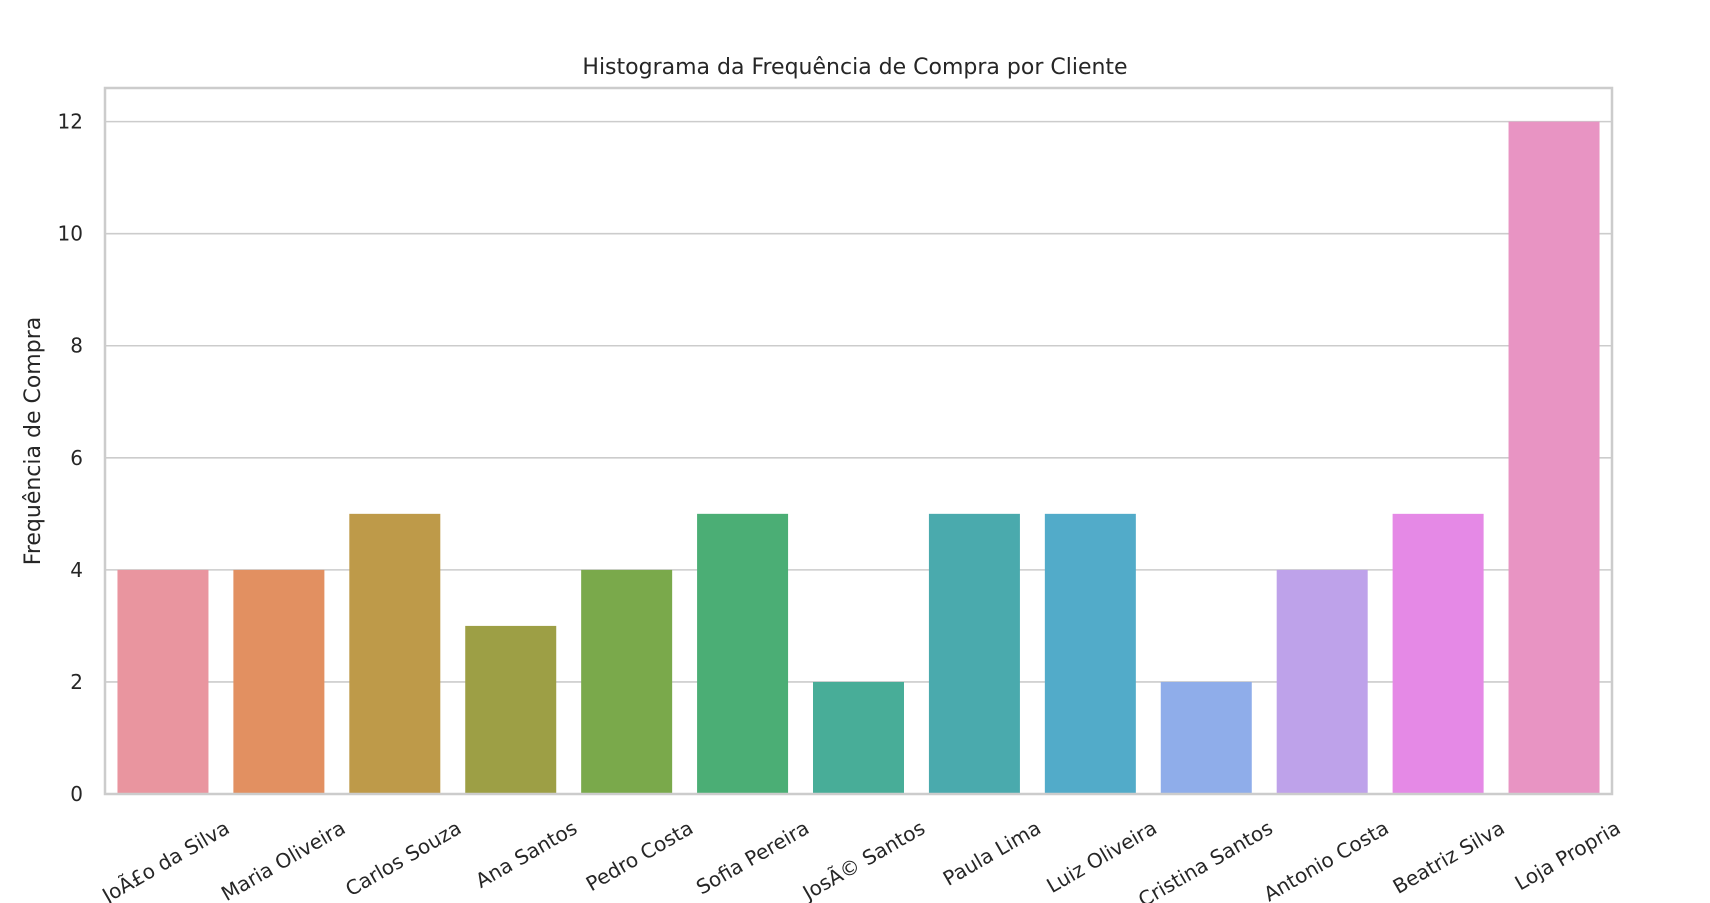 The image size is (1710, 903). What do you see at coordinates (1325, 859) in the screenshot?
I see `x-tick-label: Antonio Costa` at bounding box center [1325, 859].